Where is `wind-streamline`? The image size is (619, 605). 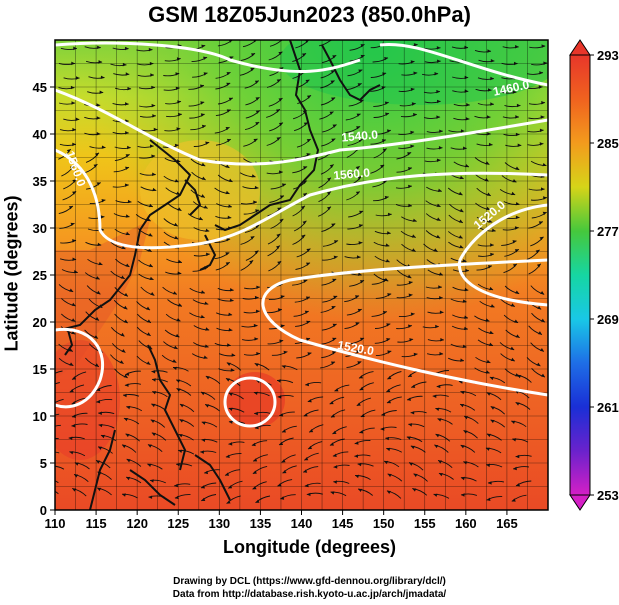 wind-streamline is located at coordinates (325, 43).